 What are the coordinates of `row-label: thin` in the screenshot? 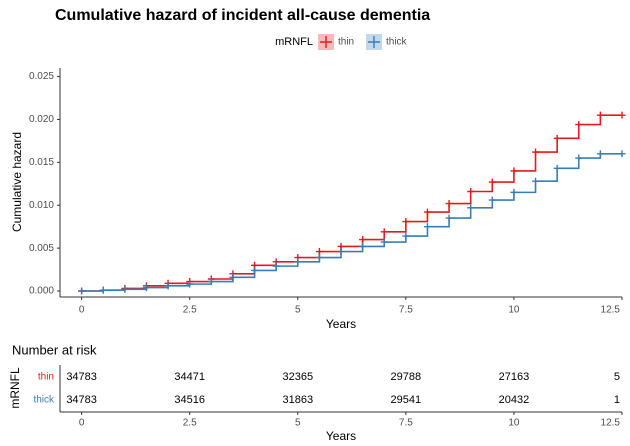 It's located at (46, 377).